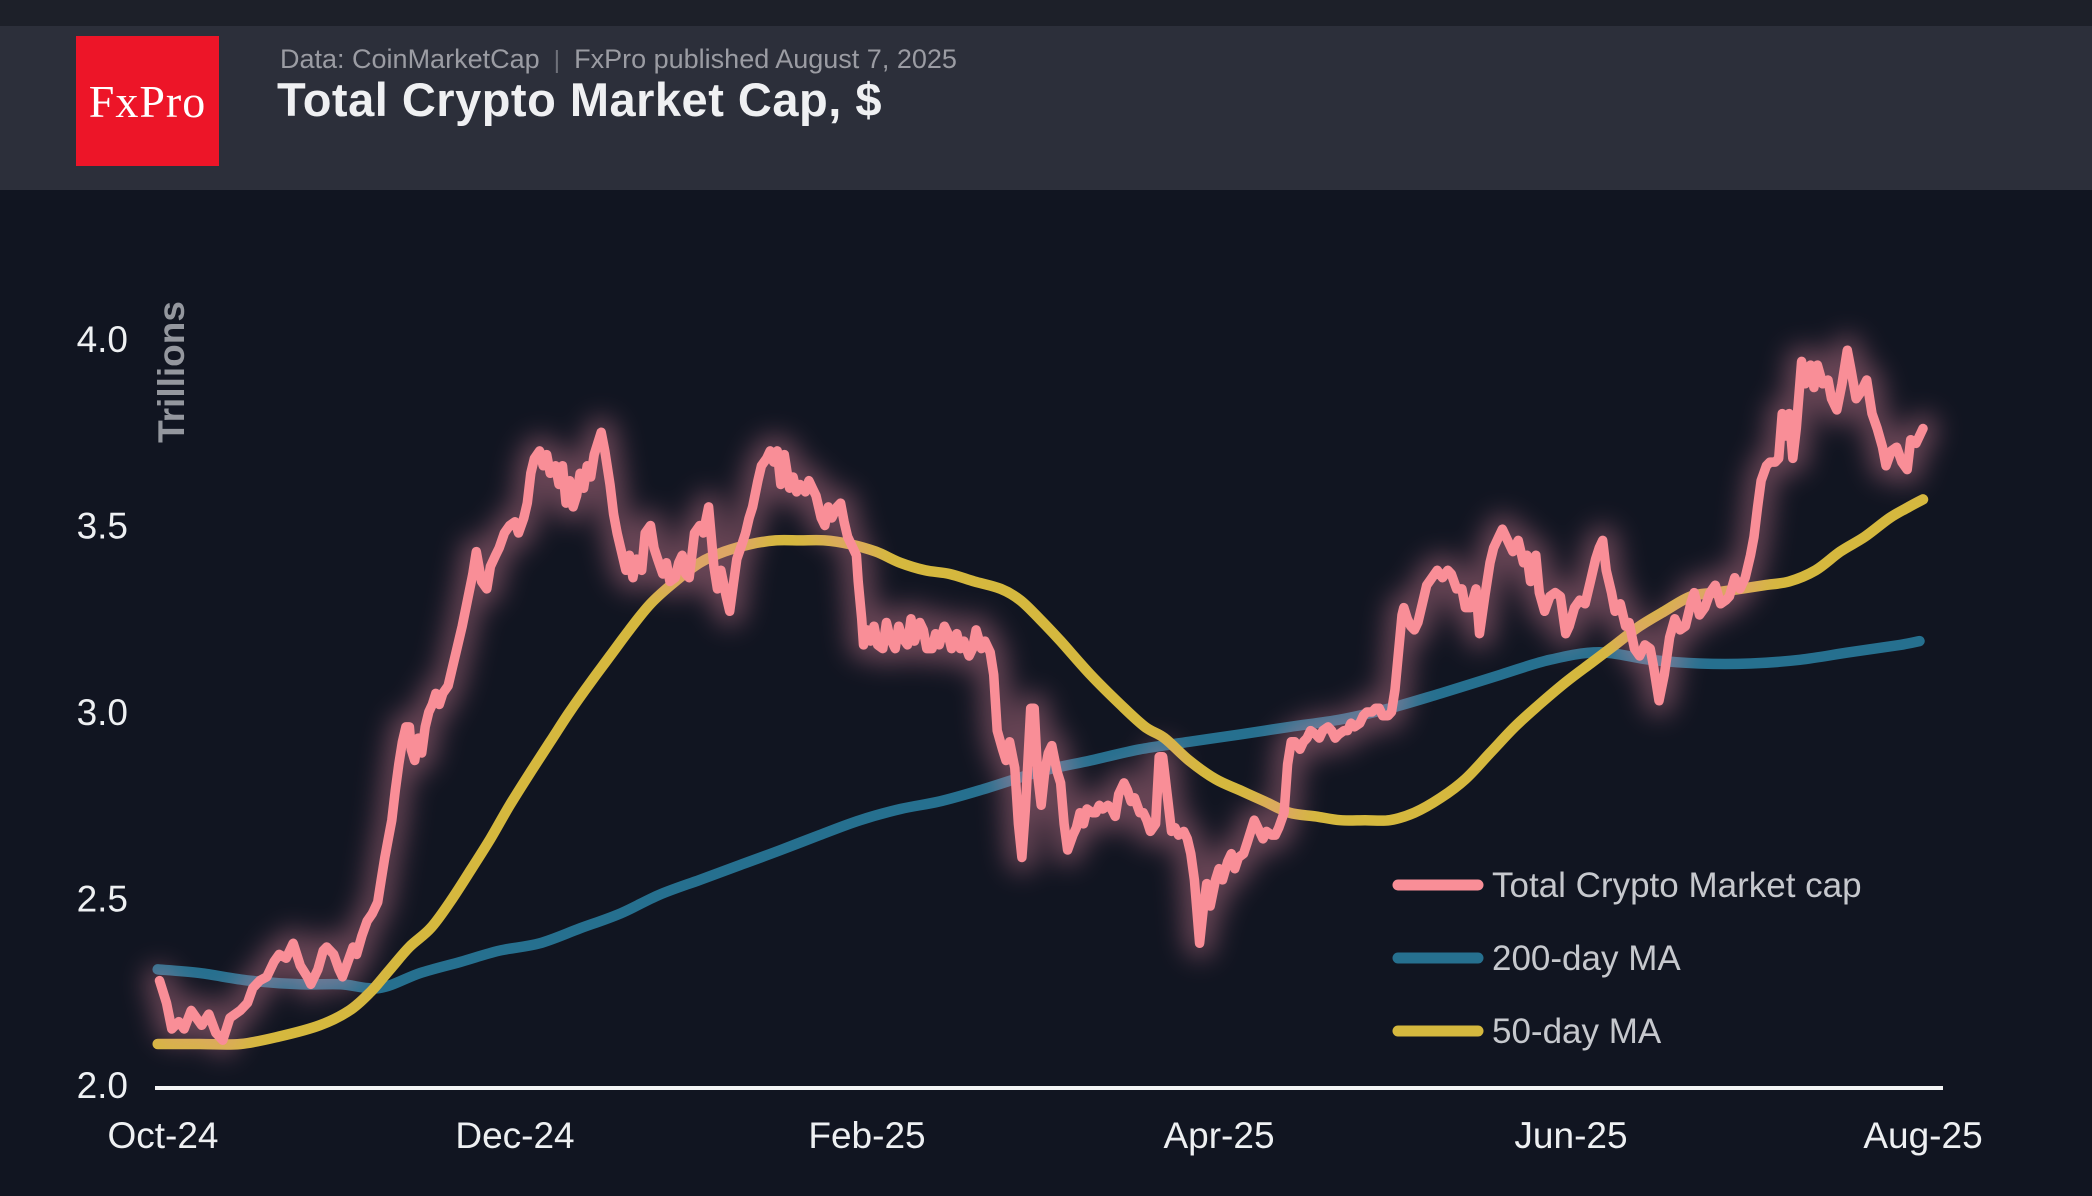  What do you see at coordinates (102, 339) in the screenshot?
I see `y-tick-label: 4.0` at bounding box center [102, 339].